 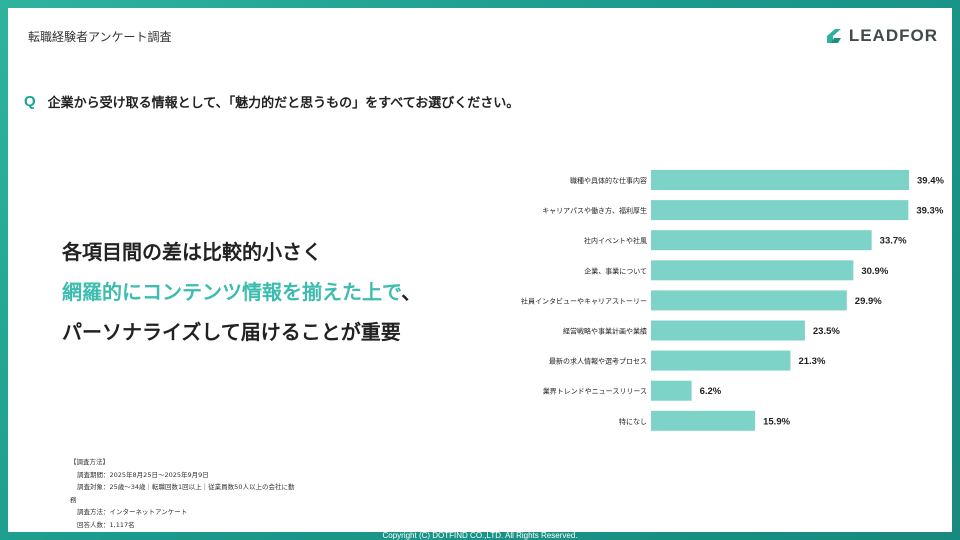 I want to click on method-target-cont: 務, so click(x=73, y=499).